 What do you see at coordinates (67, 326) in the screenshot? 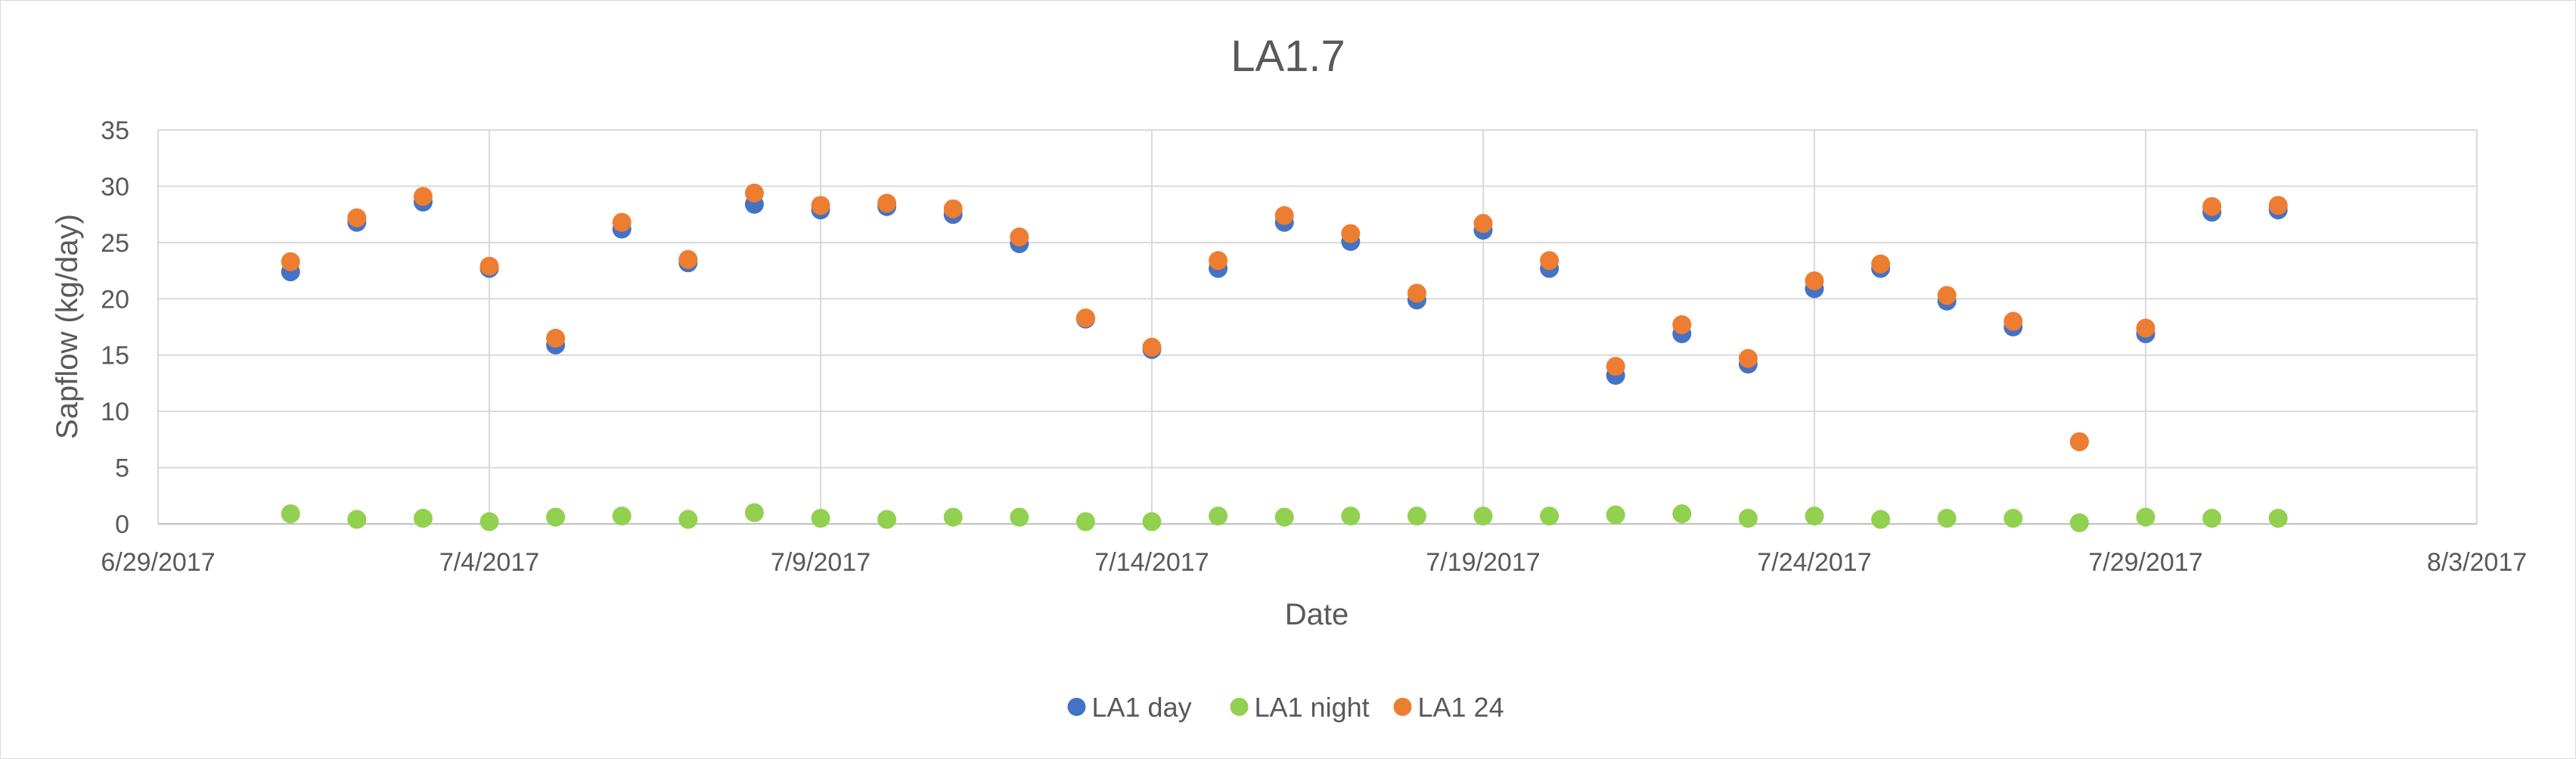
I see `y-axis-title: Sapflow (kg/day)` at bounding box center [67, 326].